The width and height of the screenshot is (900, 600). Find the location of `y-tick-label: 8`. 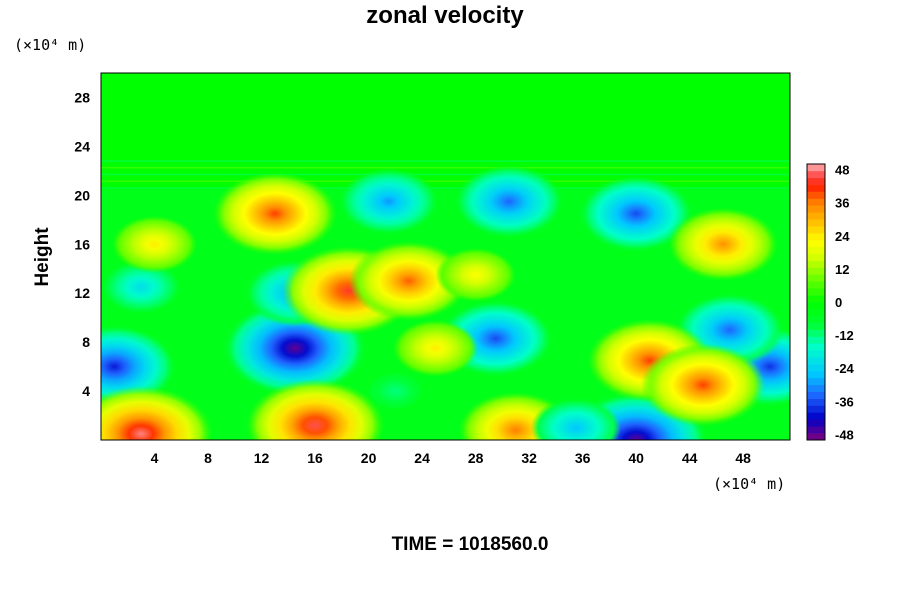

y-tick-label: 8 is located at coordinates (86, 342).